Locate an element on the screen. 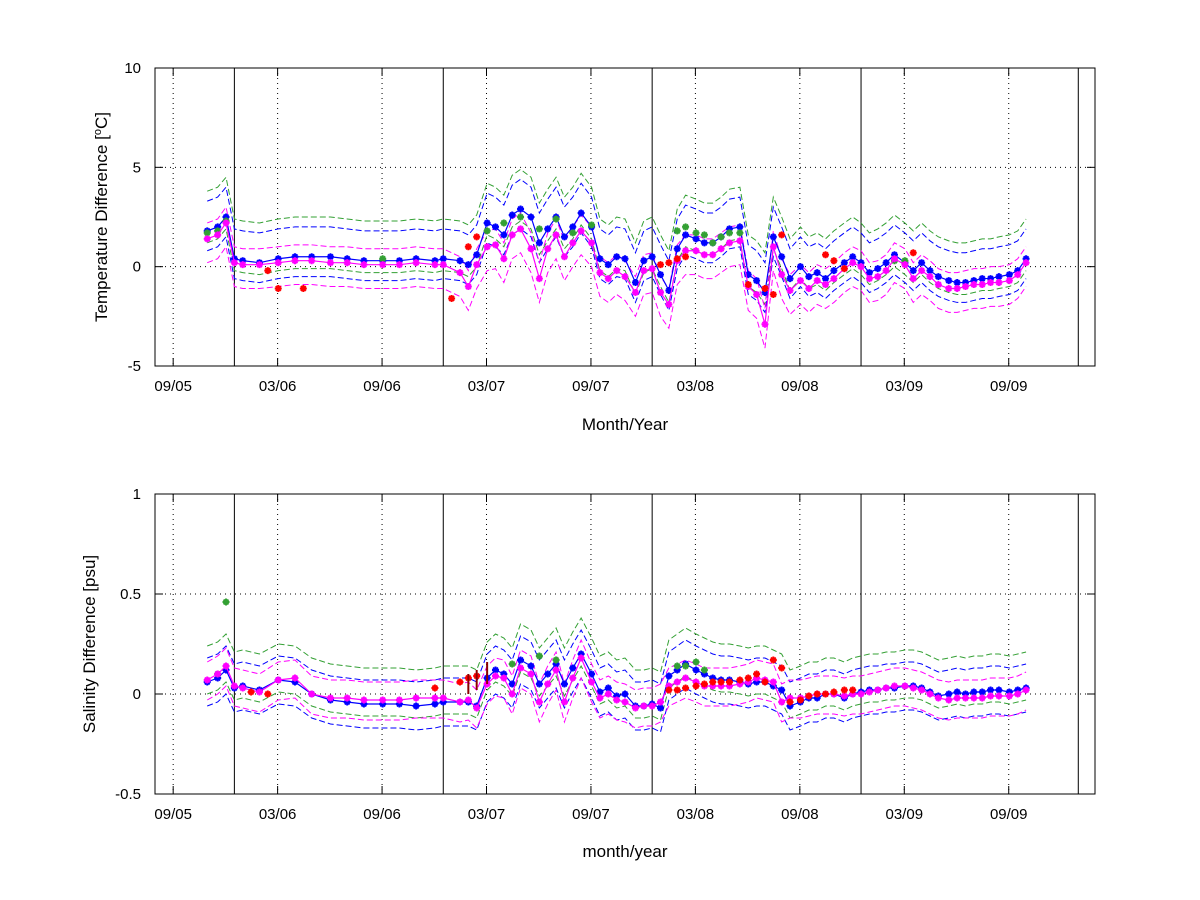  temperature-x-tick-label-4: 09/07 is located at coordinates (591, 386).